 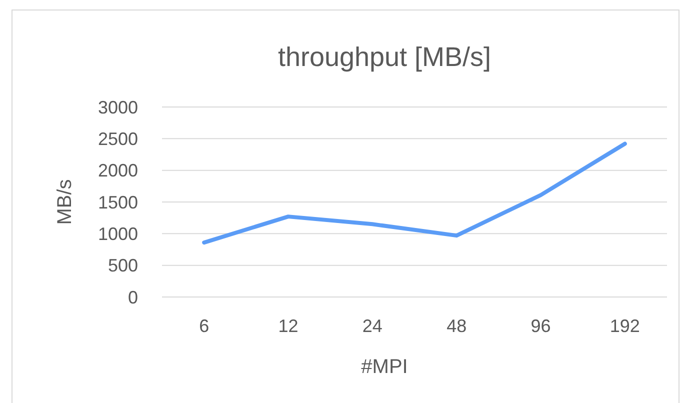 I want to click on y-tick-label: 1500, so click(x=118, y=202).